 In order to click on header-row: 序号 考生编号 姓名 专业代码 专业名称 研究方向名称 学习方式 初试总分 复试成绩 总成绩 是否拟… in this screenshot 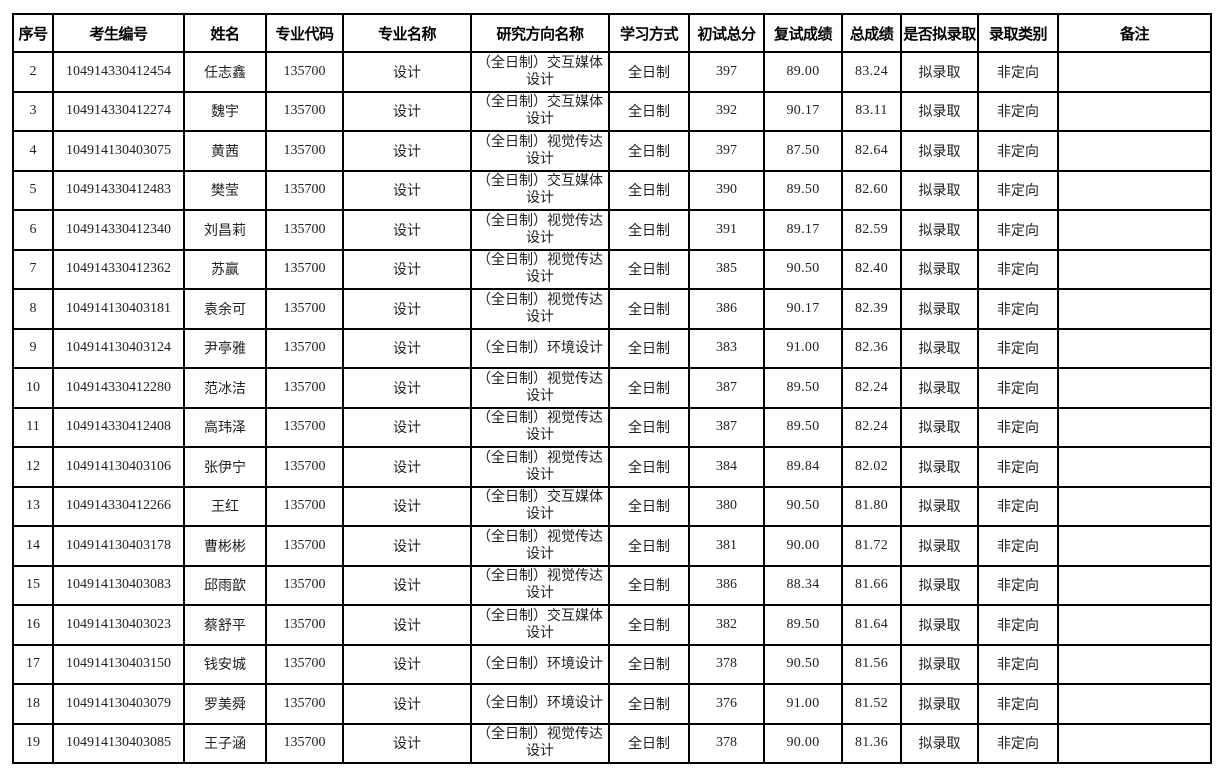, I will do `click(612, 33)`.